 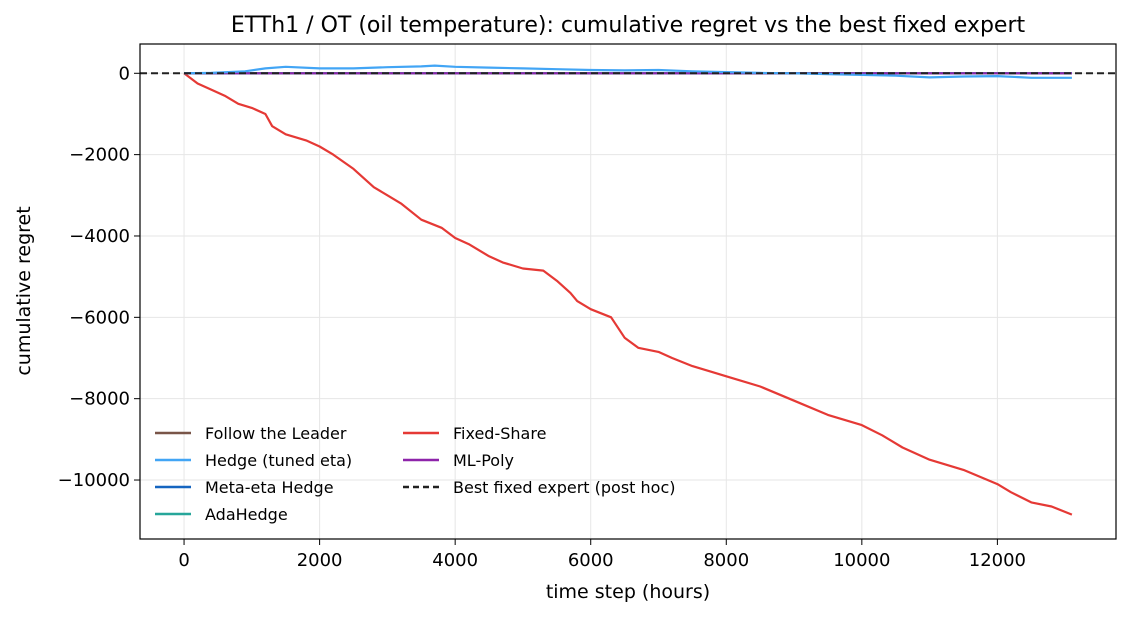 I want to click on legend-label-hedge-tuned-eta: Hedge (tuned eta), so click(x=278, y=460).